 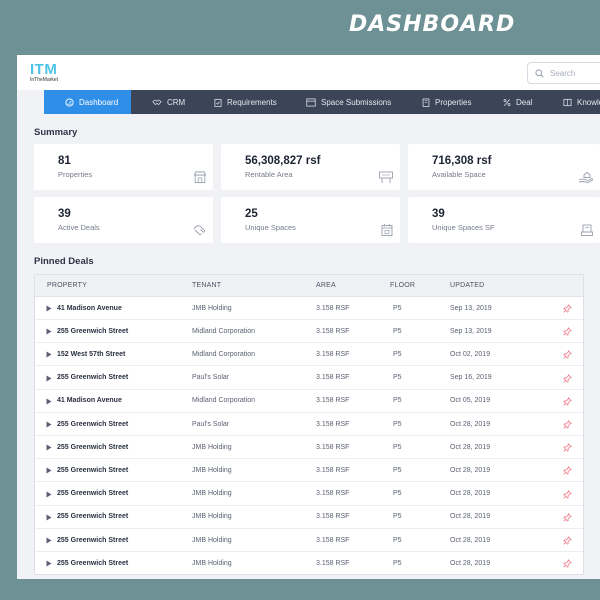 I want to click on cell-updated: Oct 02, 2019, so click(x=470, y=354).